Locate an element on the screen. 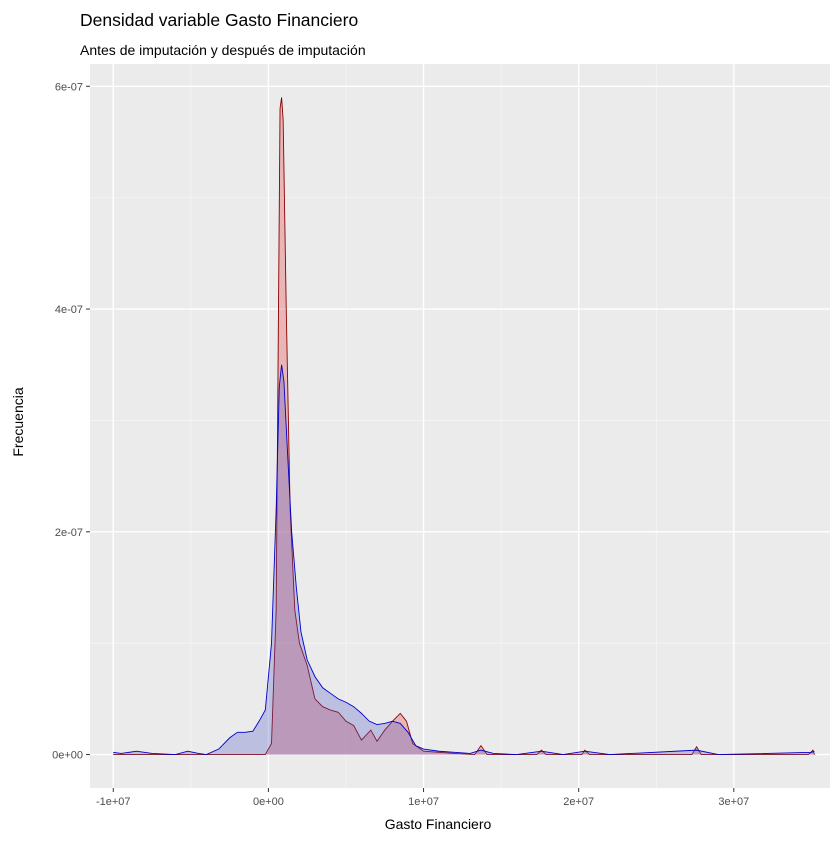 The height and width of the screenshot is (845, 840). x-axis: -1e+07 0e+00 1e+07 2e+07 3e+07 is located at coordinates (422, 798).